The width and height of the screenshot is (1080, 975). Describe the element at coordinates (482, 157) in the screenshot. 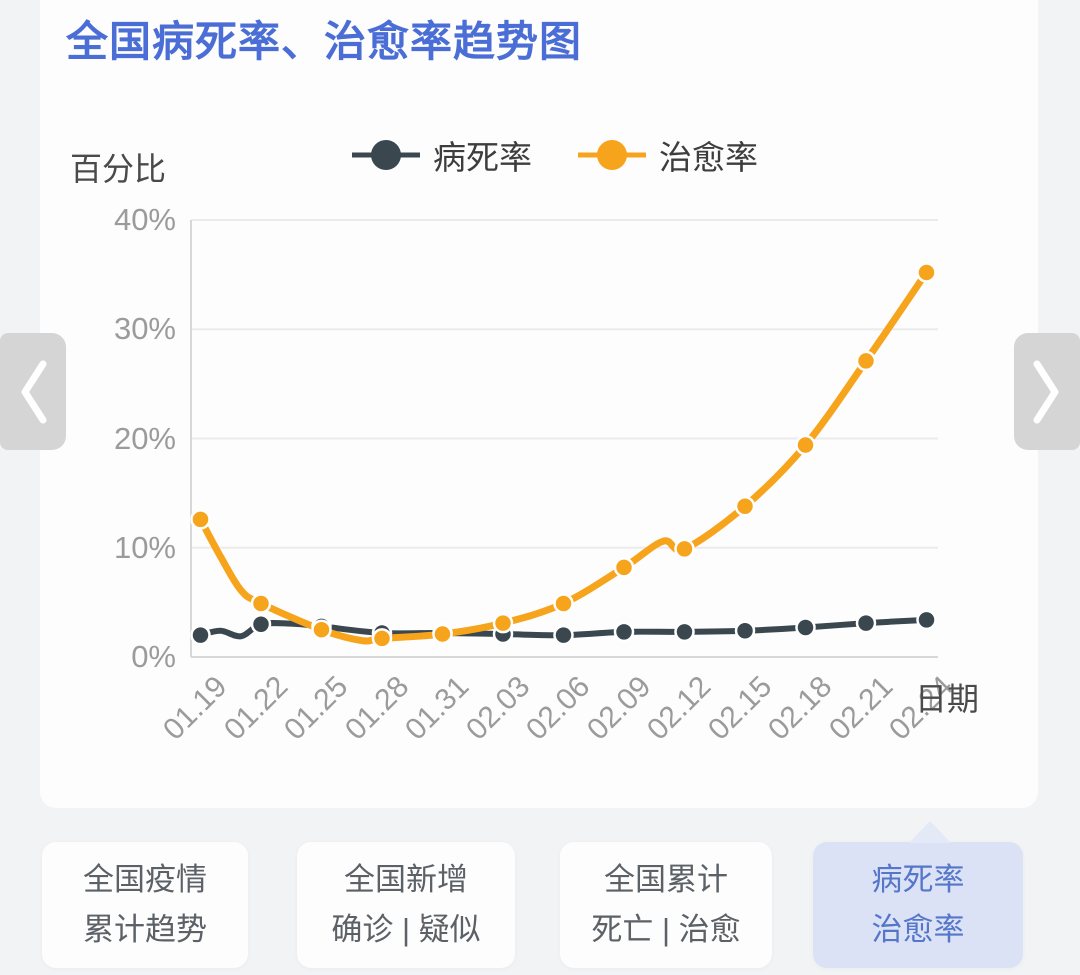

I see `legend-label-death-rate: 病死率` at that location.